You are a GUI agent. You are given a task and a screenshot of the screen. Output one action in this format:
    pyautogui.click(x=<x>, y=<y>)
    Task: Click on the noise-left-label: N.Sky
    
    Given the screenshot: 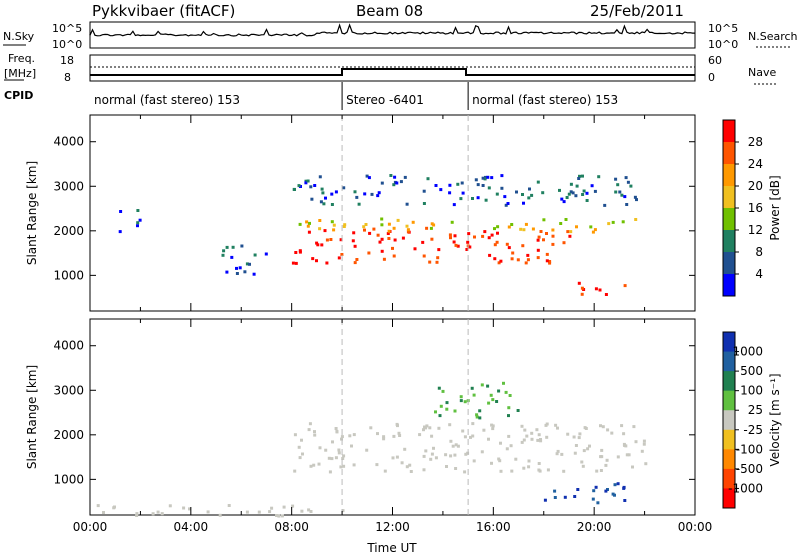 What is the action you would take?
    pyautogui.click(x=19, y=36)
    